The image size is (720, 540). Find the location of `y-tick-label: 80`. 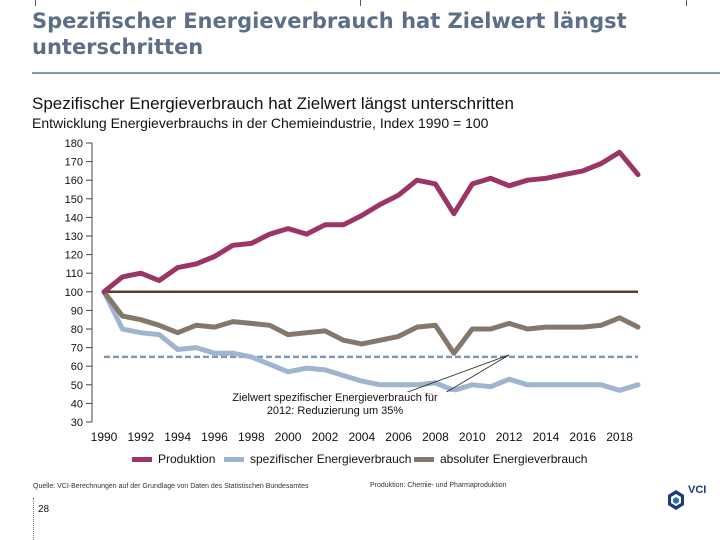

y-tick-label: 80 is located at coordinates (77, 330).